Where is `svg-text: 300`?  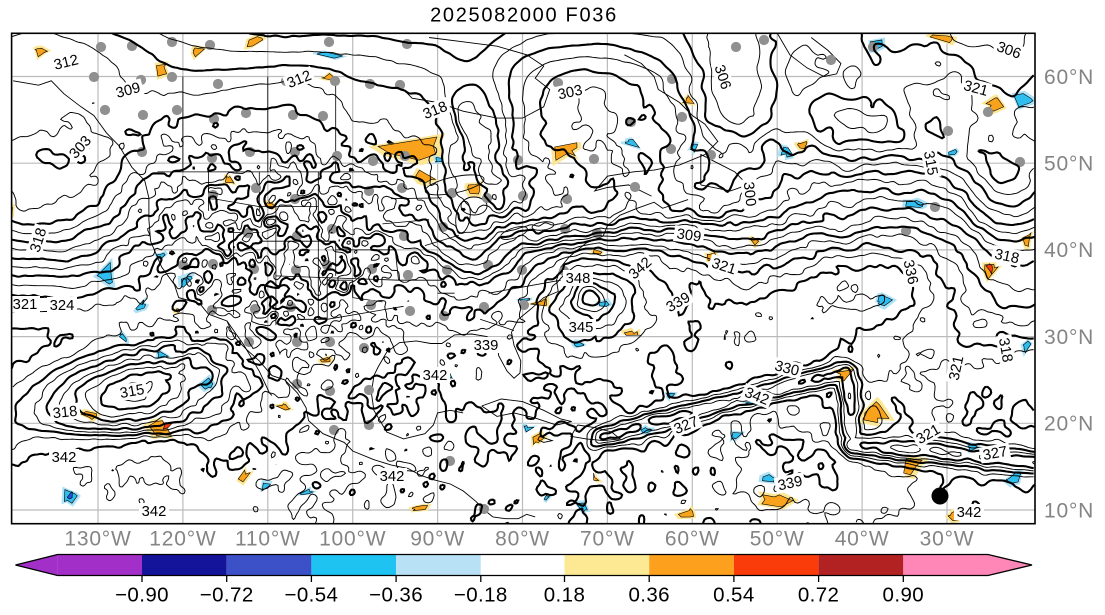
svg-text: 300 is located at coordinates (749, 194).